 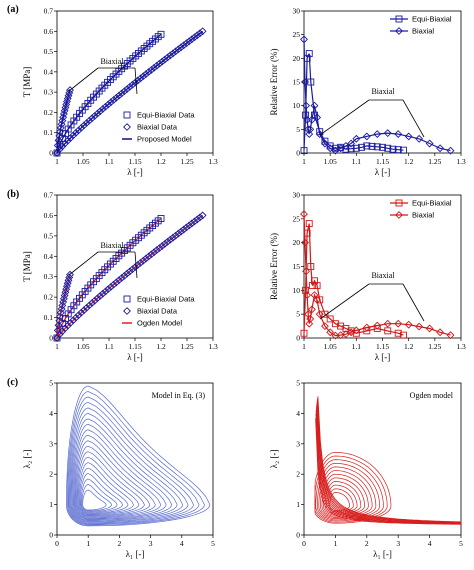 What do you see at coordinates (49, 92) in the screenshot?
I see `y-tick-label: 0.3` at bounding box center [49, 92].